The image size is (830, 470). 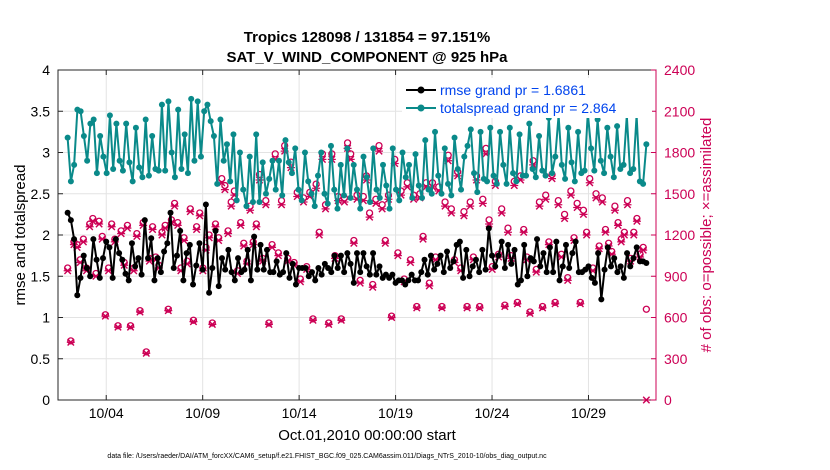 I want to click on y-right-tick-label: 1500, so click(x=679, y=194).